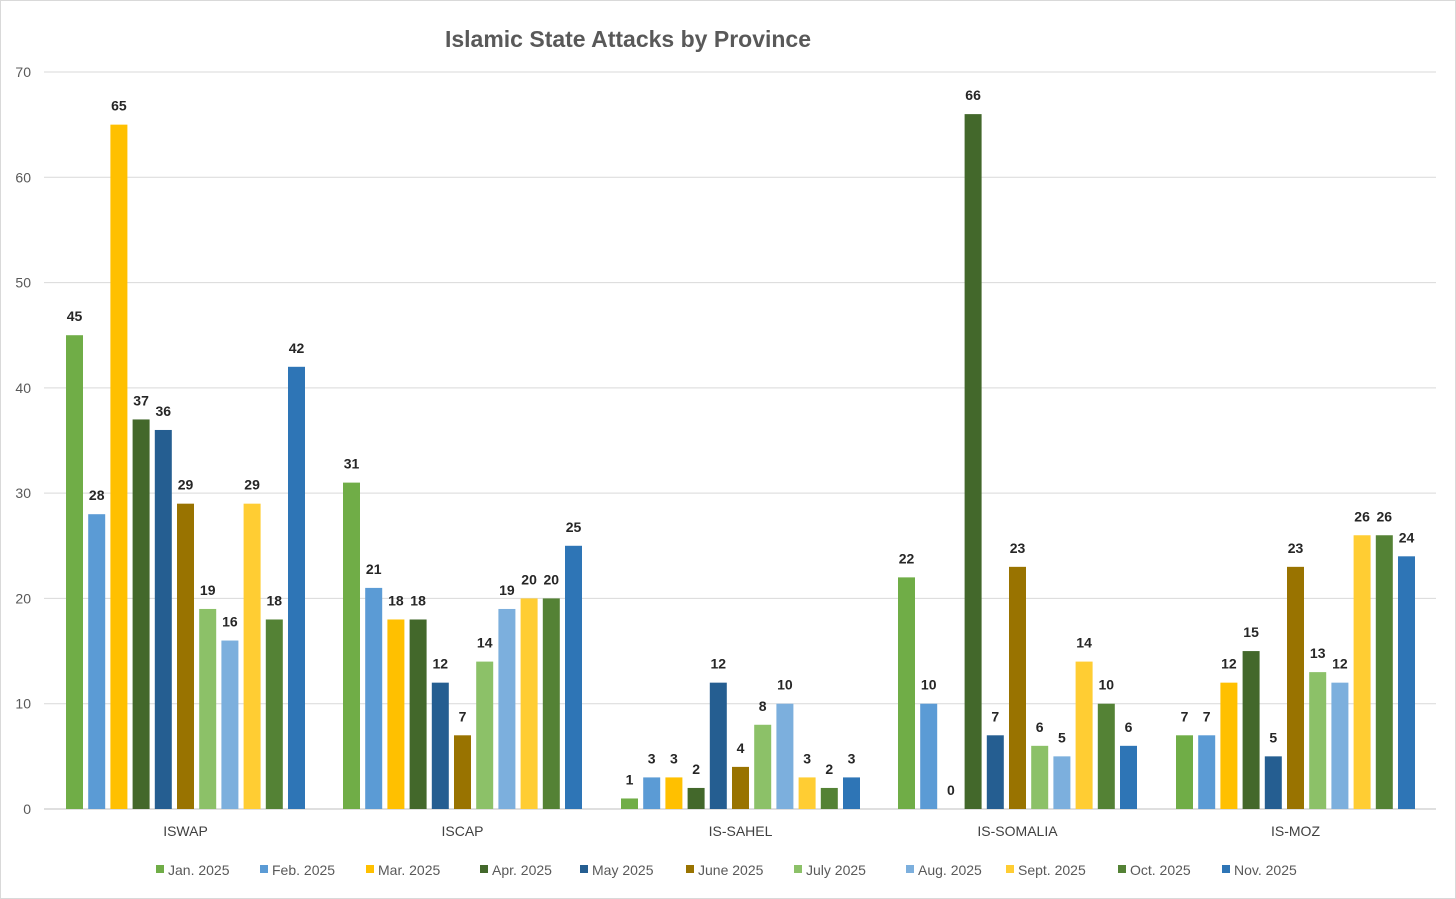 This screenshot has width=1456, height=899. What do you see at coordinates (836, 870) in the screenshot?
I see `legend-label: July 2025` at bounding box center [836, 870].